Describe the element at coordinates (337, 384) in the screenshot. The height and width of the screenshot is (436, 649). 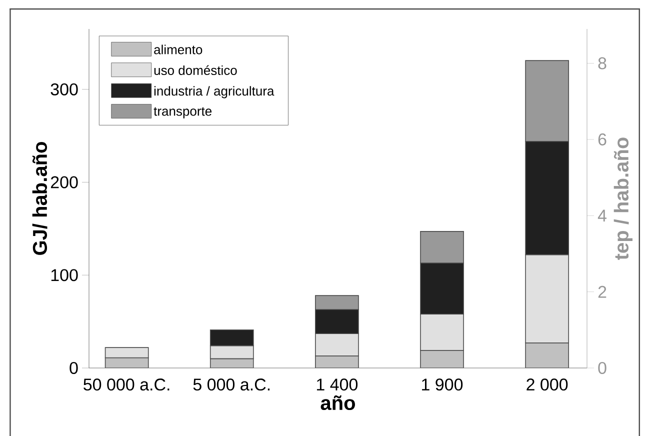
I see `x-tick-label: 1 400` at that location.